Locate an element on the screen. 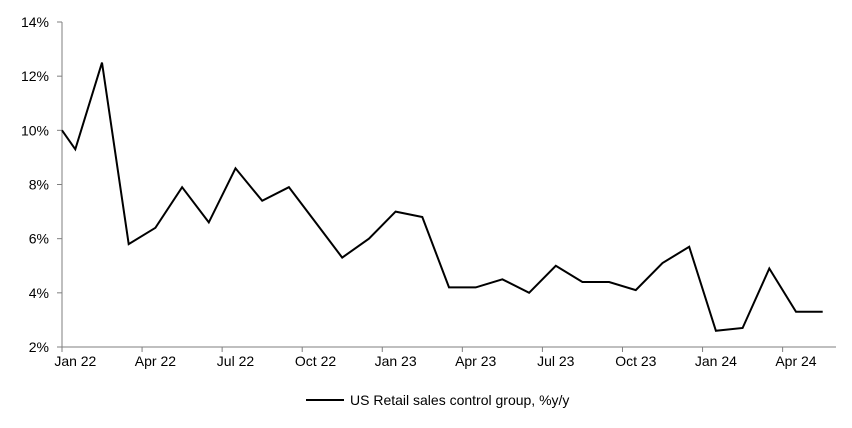 This screenshot has width=852, height=428. x-axis-tick-label: Jan 23 is located at coordinates (396, 361).